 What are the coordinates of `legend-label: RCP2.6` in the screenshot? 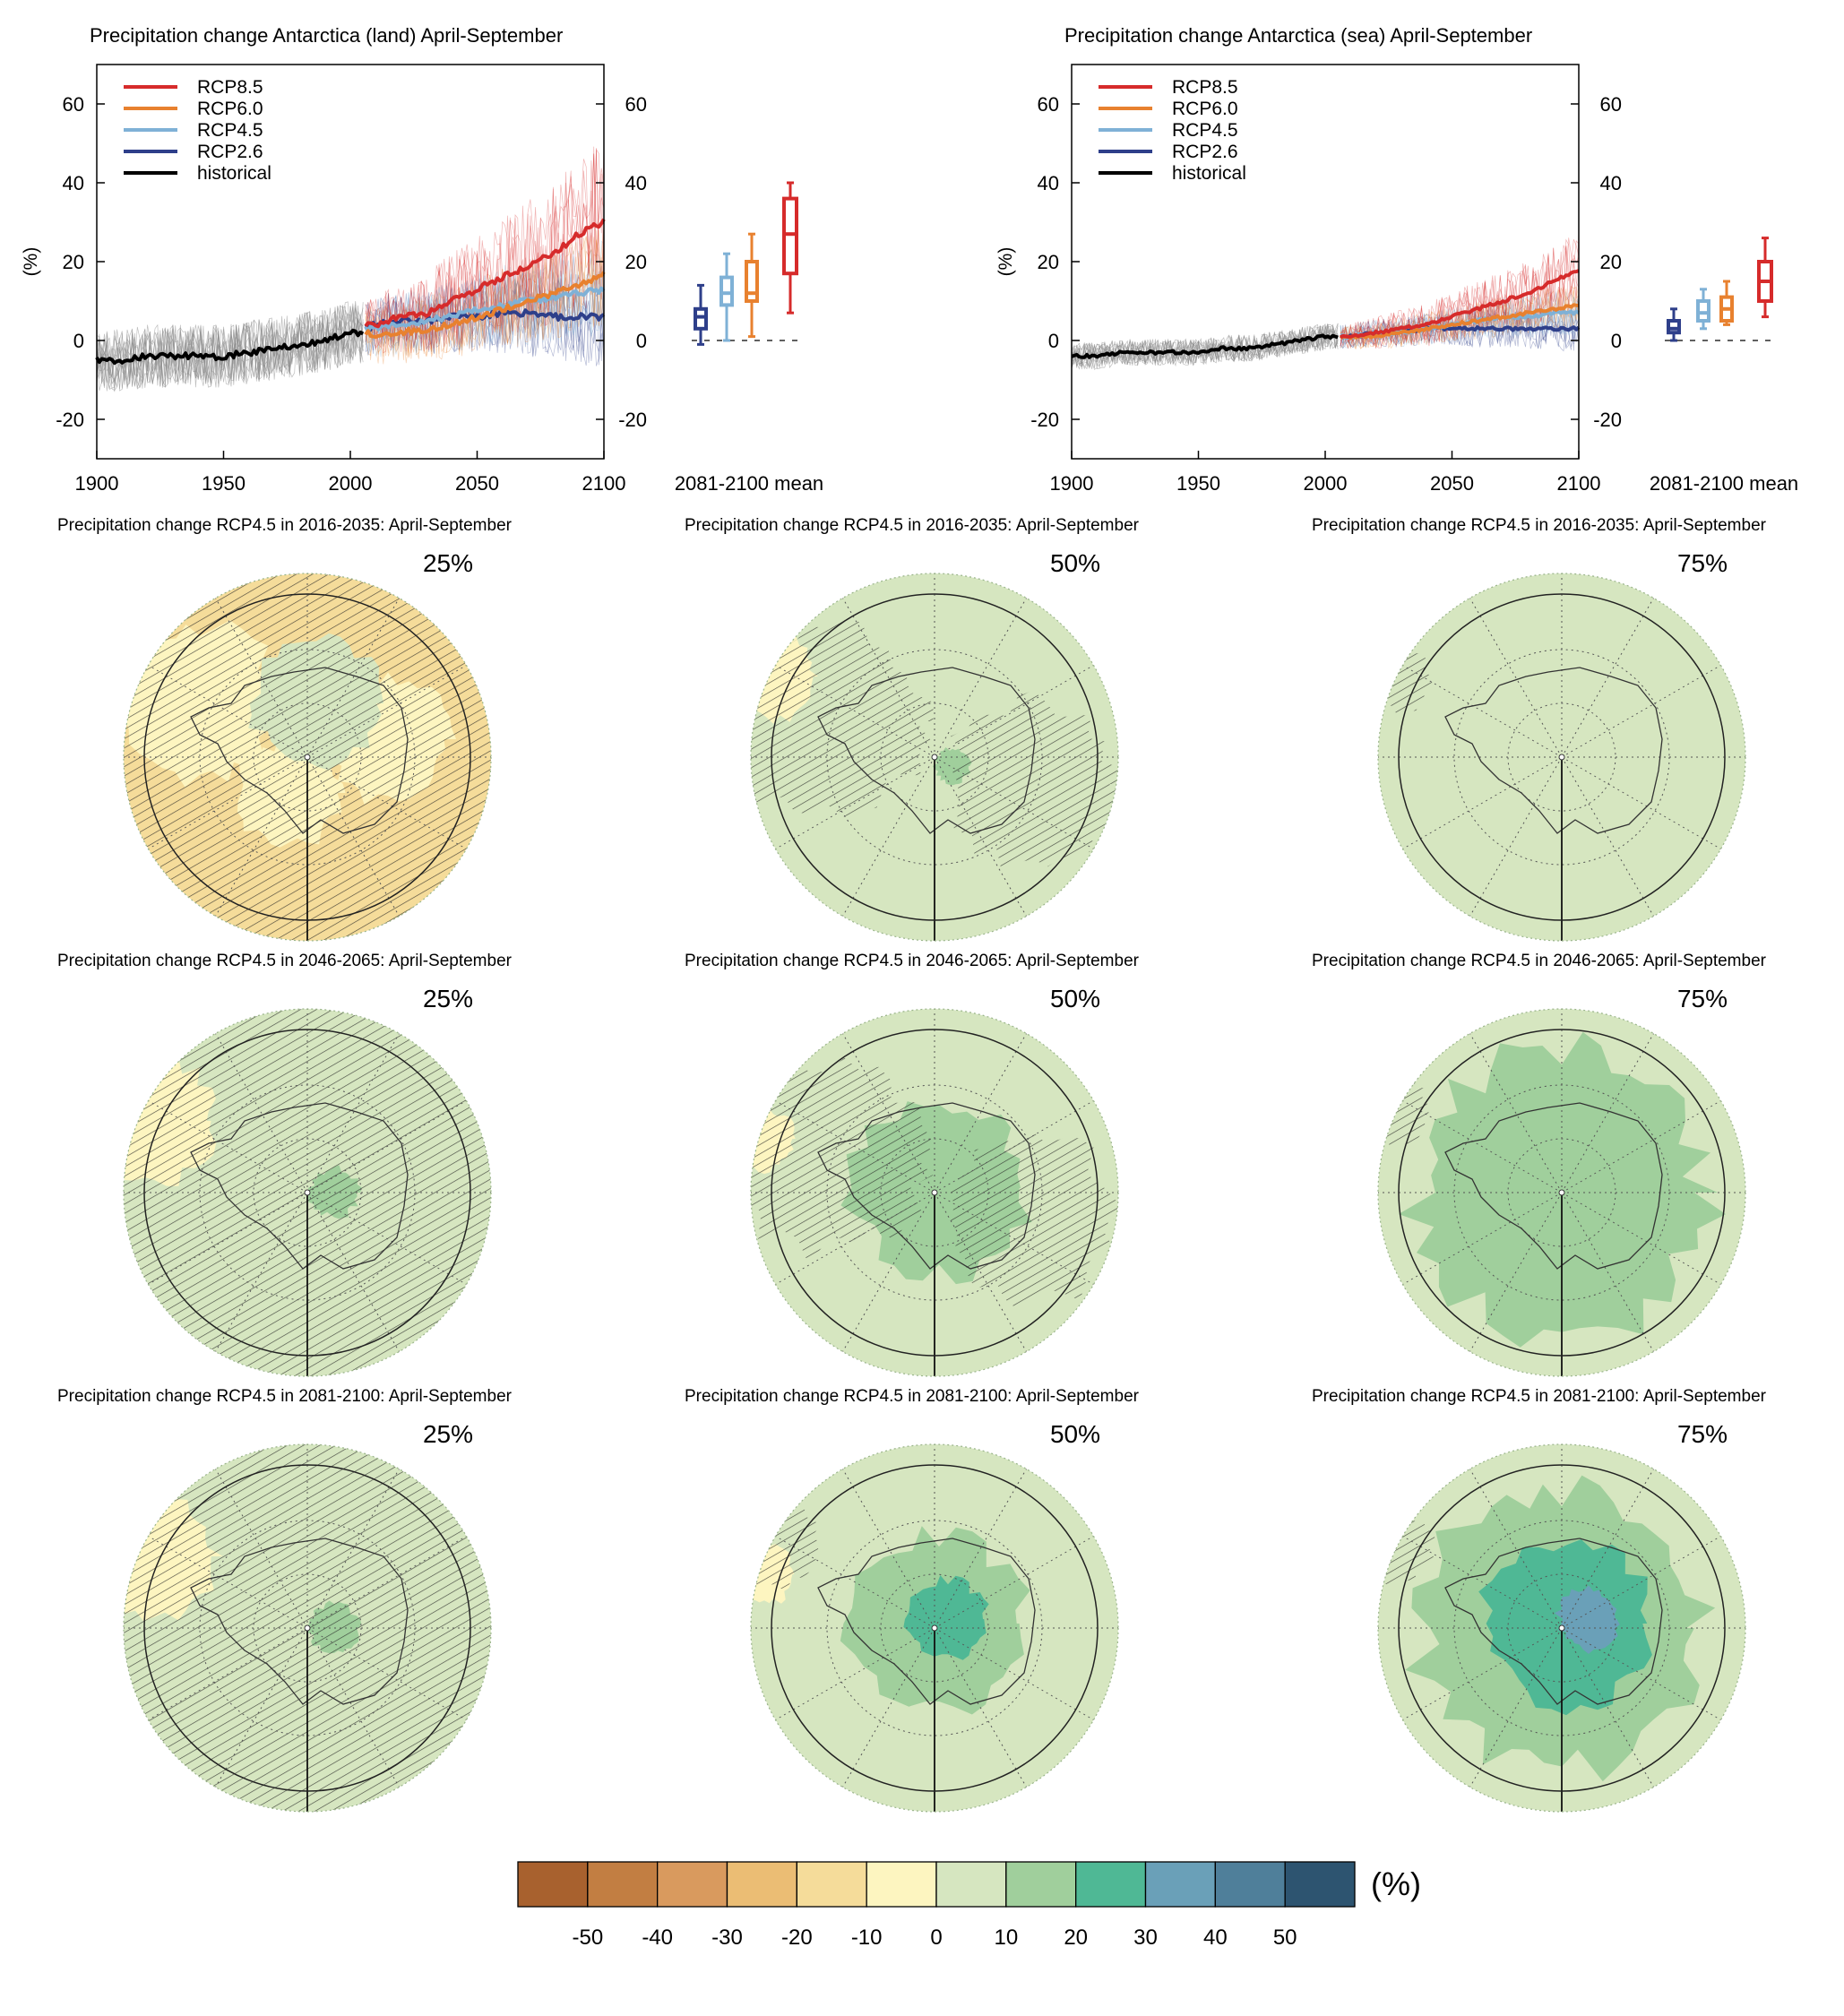 It's located at (230, 152).